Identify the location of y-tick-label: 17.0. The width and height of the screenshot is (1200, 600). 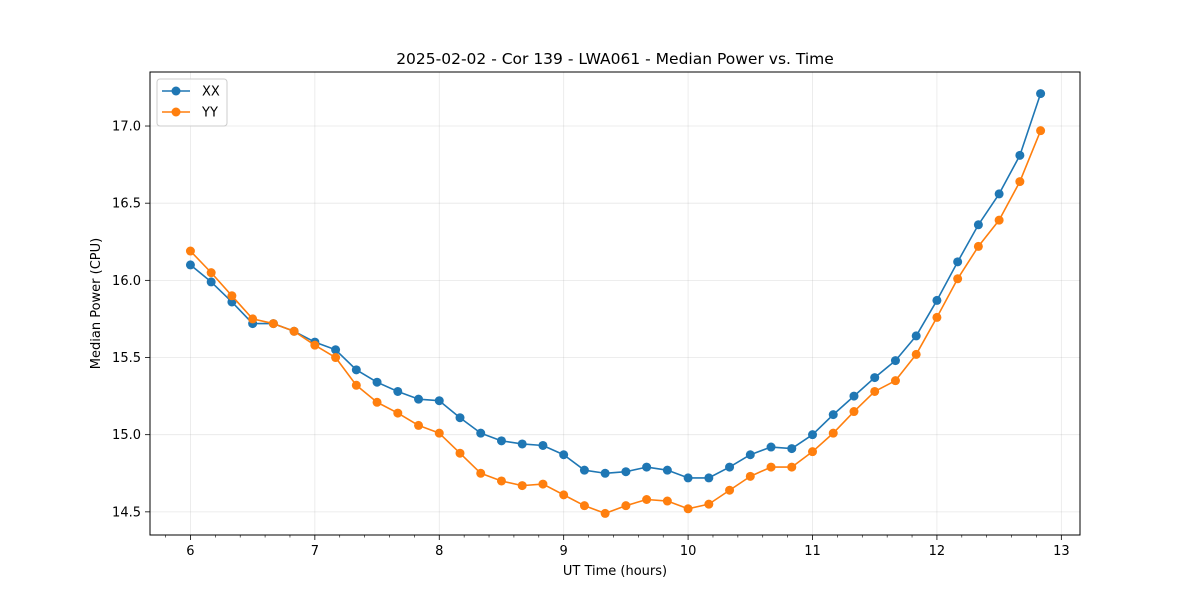
(126, 127).